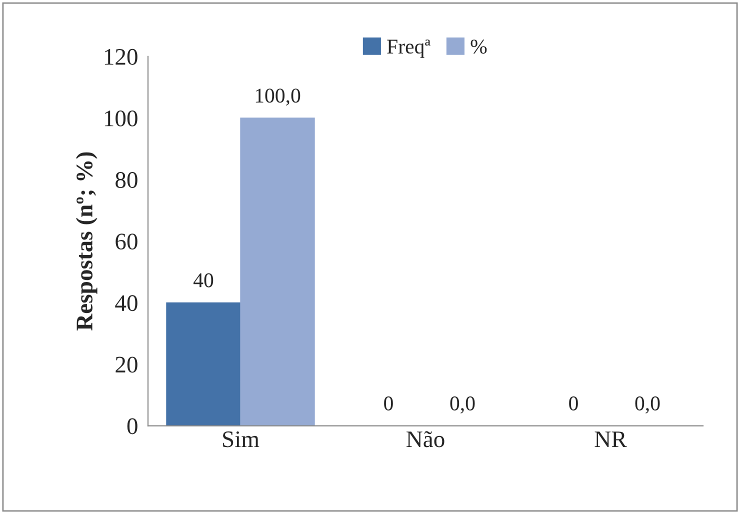 This screenshot has width=740, height=513. Describe the element at coordinates (408, 49) in the screenshot. I see `legend-label: Freqª` at that location.